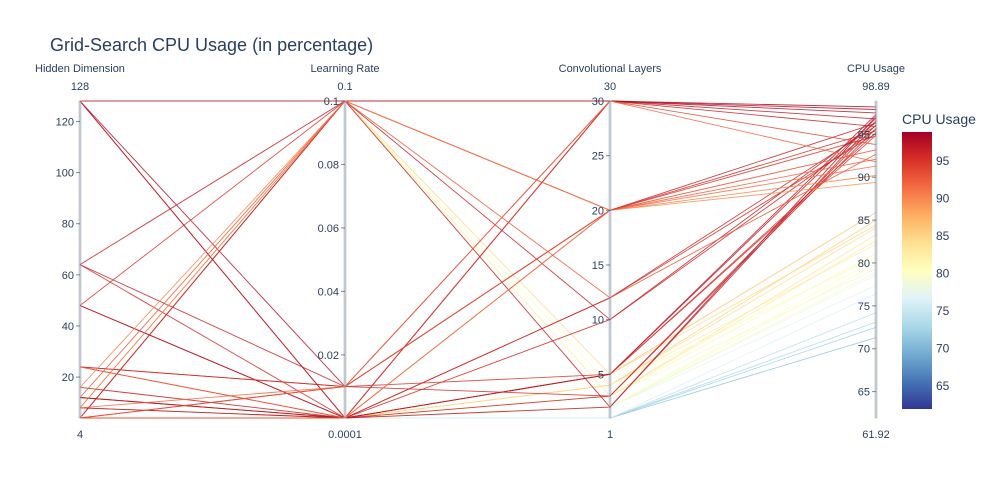 Image resolution: width=1000 pixels, height=500 pixels. What do you see at coordinates (943, 236) in the screenshot?
I see `colorbar-tick-label: 85` at bounding box center [943, 236].